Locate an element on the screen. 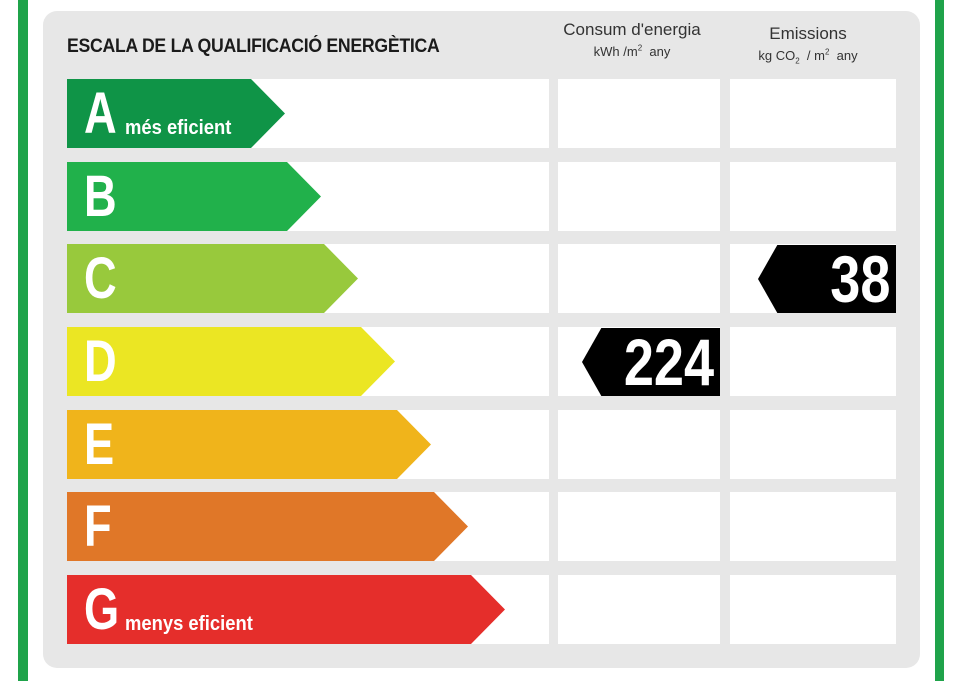 Image resolution: width=969 pixels, height=681 pixels. class-note: menys eficient is located at coordinates (189, 624).